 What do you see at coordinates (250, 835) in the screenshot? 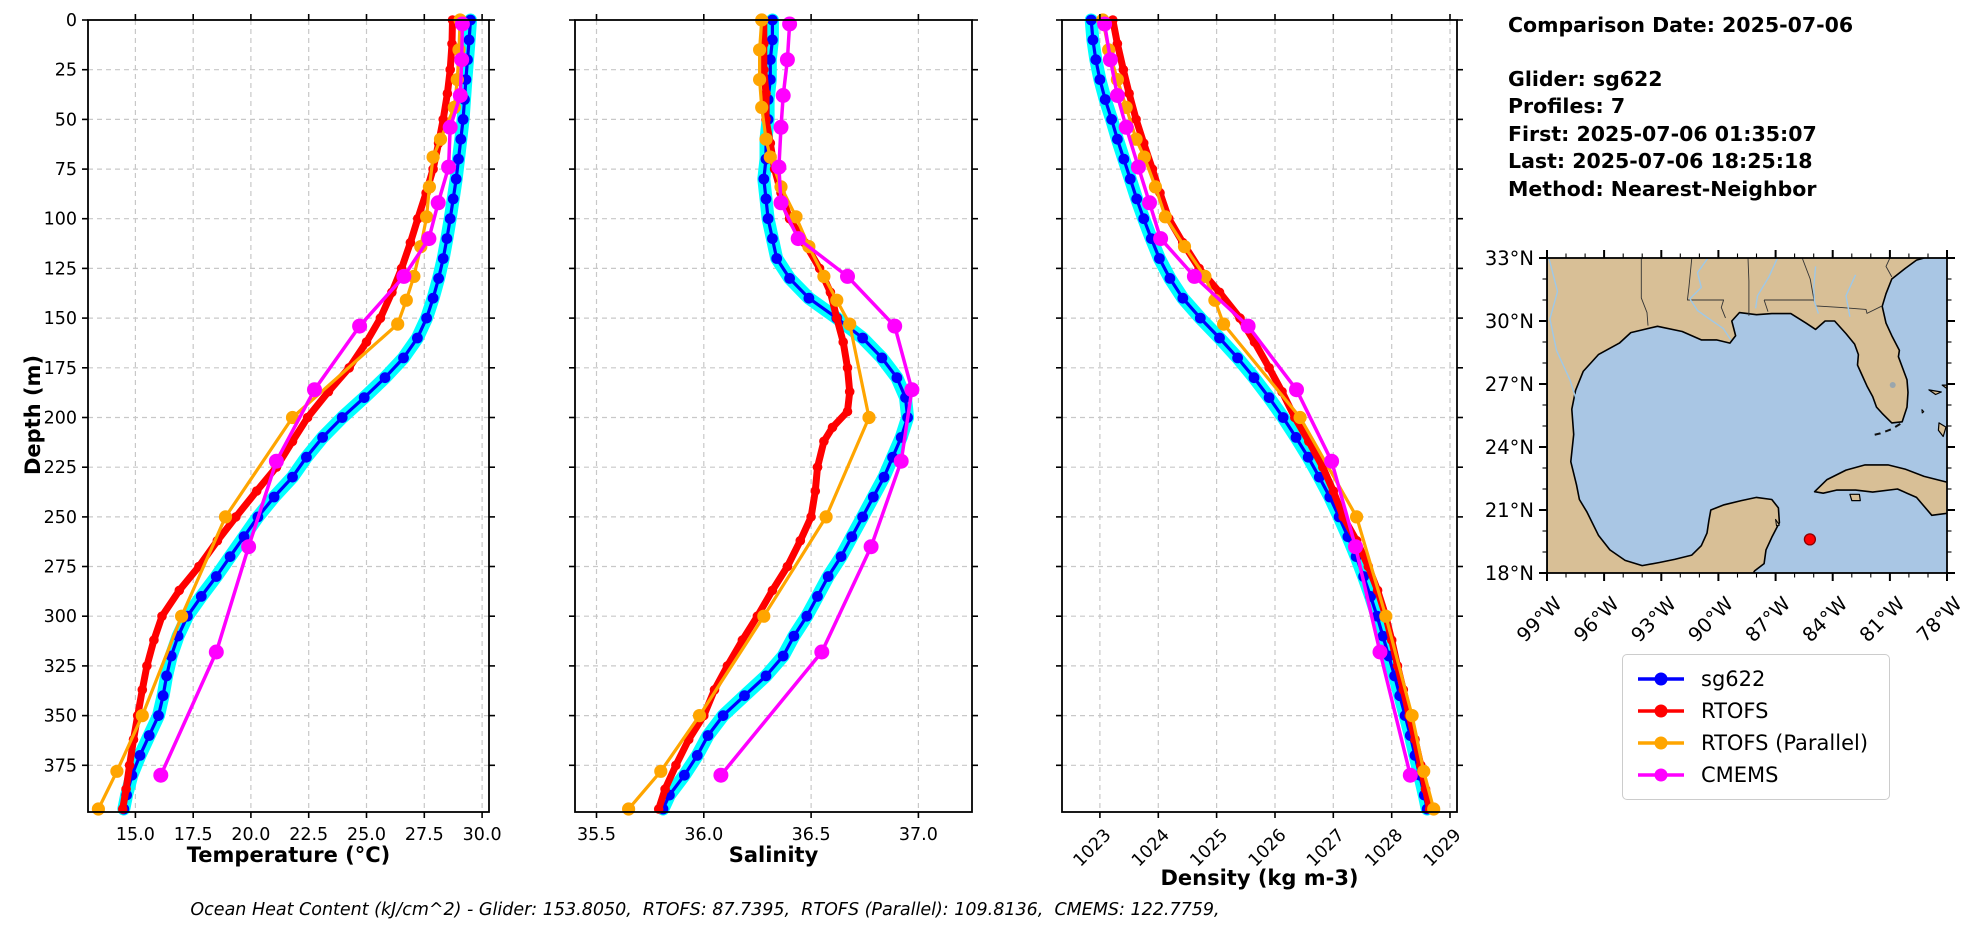
I see `svg-text: 20.0` at bounding box center [250, 835].